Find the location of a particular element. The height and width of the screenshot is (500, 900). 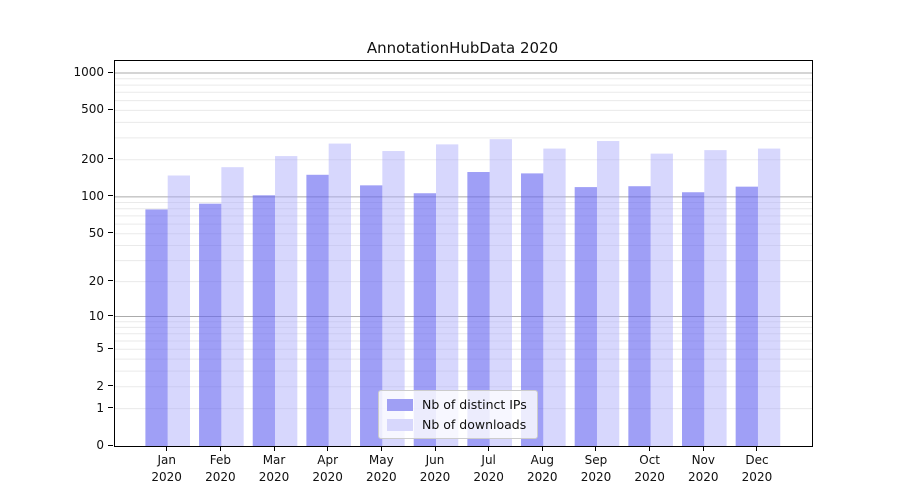

legend: Nb of distinct IPs Nb of downloads is located at coordinates (458, 414).